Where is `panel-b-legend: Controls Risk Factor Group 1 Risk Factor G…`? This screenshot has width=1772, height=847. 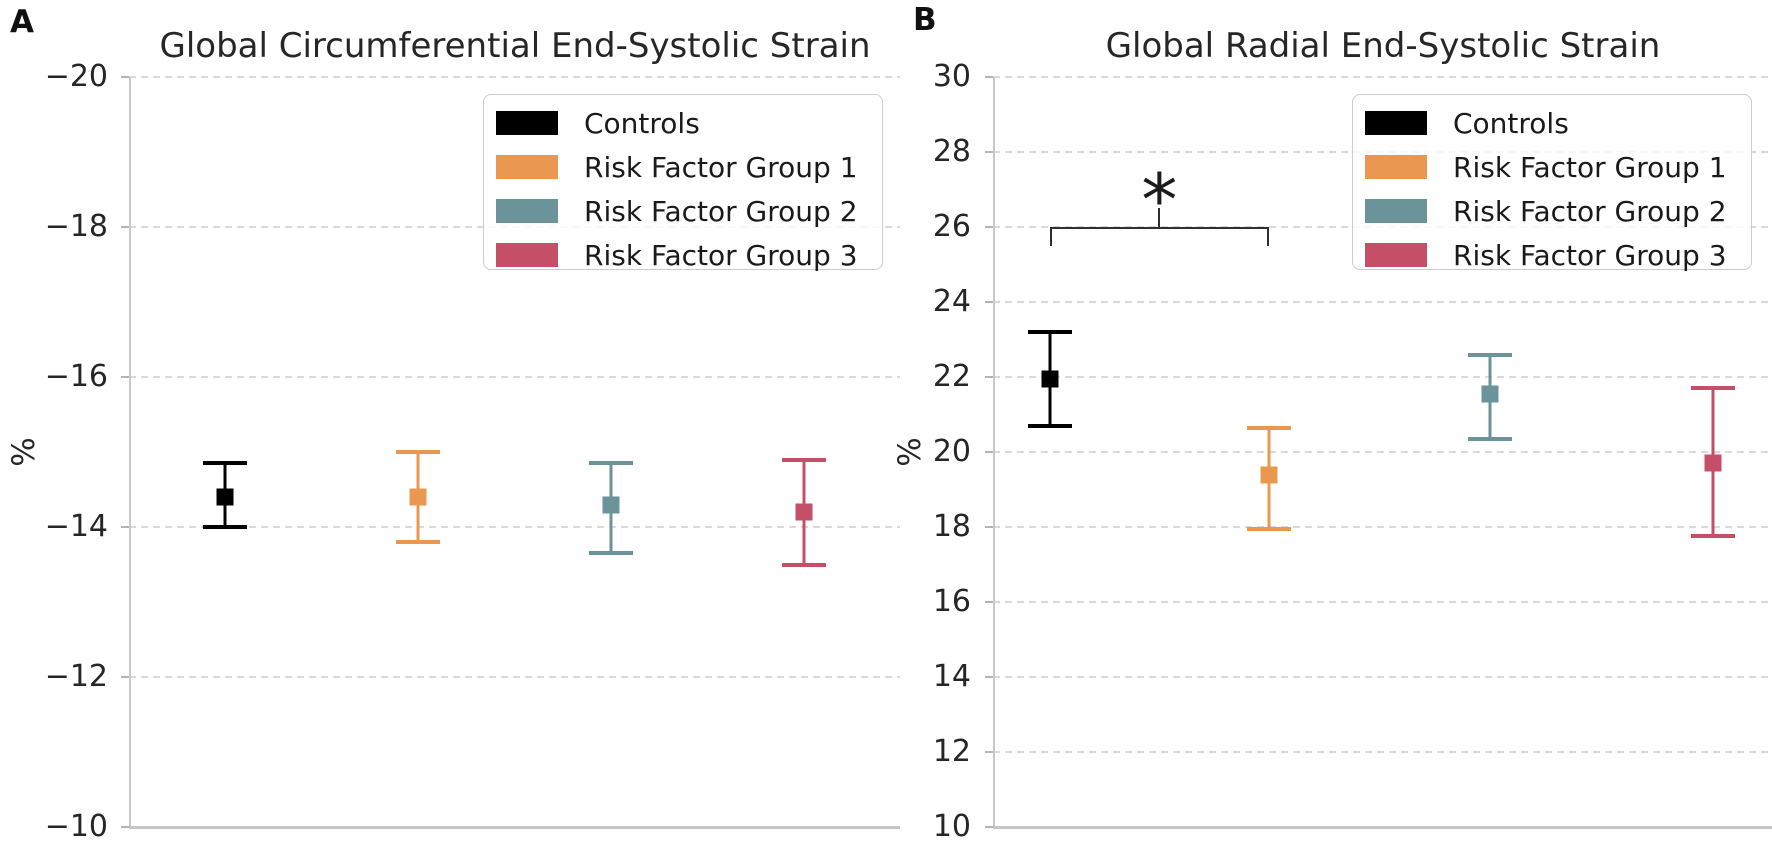 panel-b-legend: Controls Risk Factor Group 1 Risk Factor G… is located at coordinates (1552, 183).